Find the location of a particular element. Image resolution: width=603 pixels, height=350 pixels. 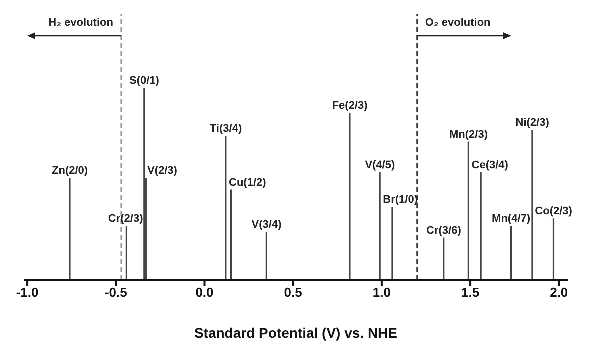

annotation: Cr(3/6) is located at coordinates (444, 230).